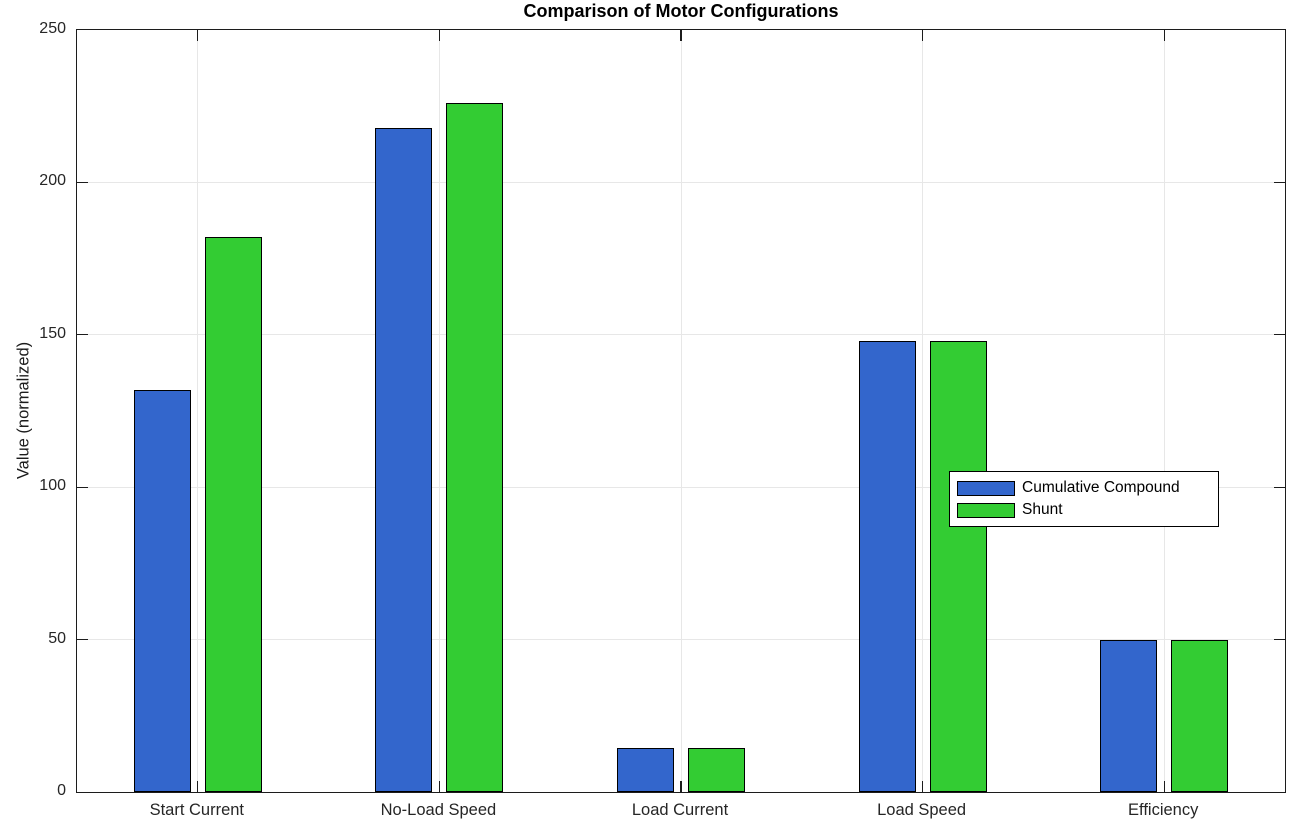  I want to click on bar-cumulative-compound-efficiency, so click(1129, 715).